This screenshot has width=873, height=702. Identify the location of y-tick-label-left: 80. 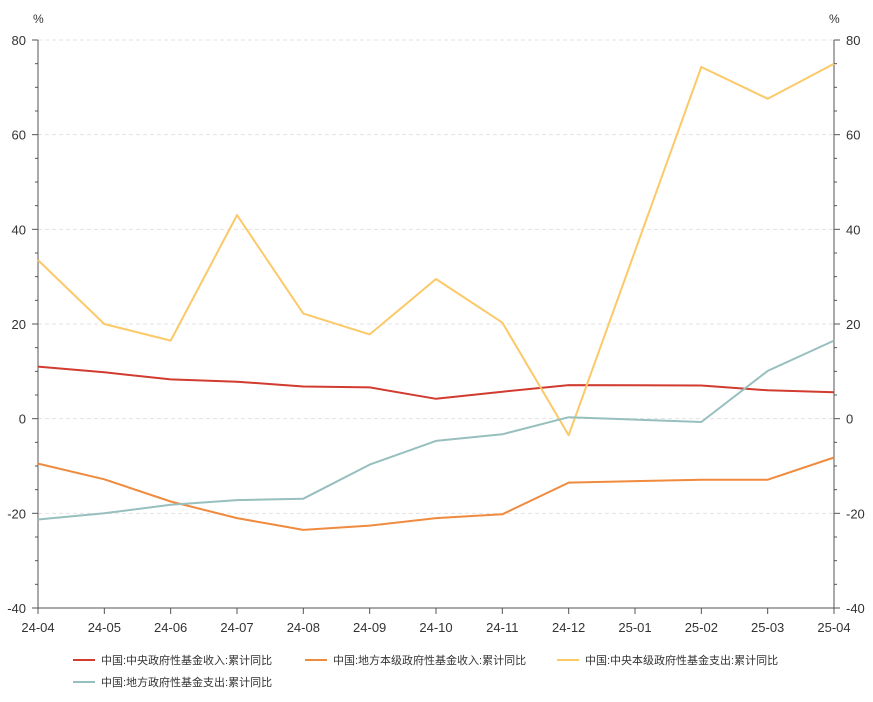
(19, 40).